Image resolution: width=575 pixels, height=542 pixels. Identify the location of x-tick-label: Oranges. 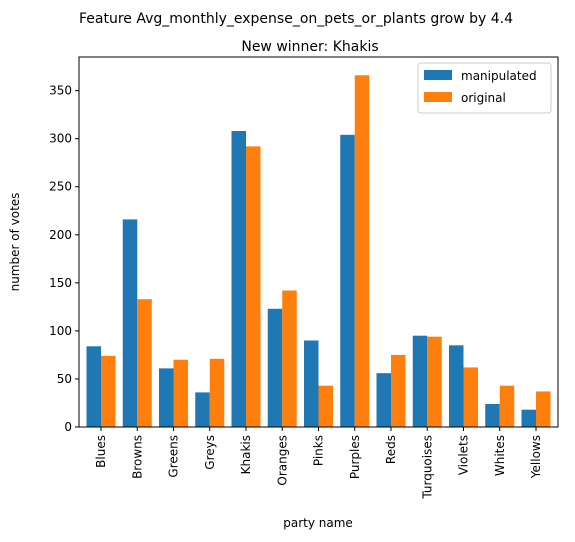
(282, 460).